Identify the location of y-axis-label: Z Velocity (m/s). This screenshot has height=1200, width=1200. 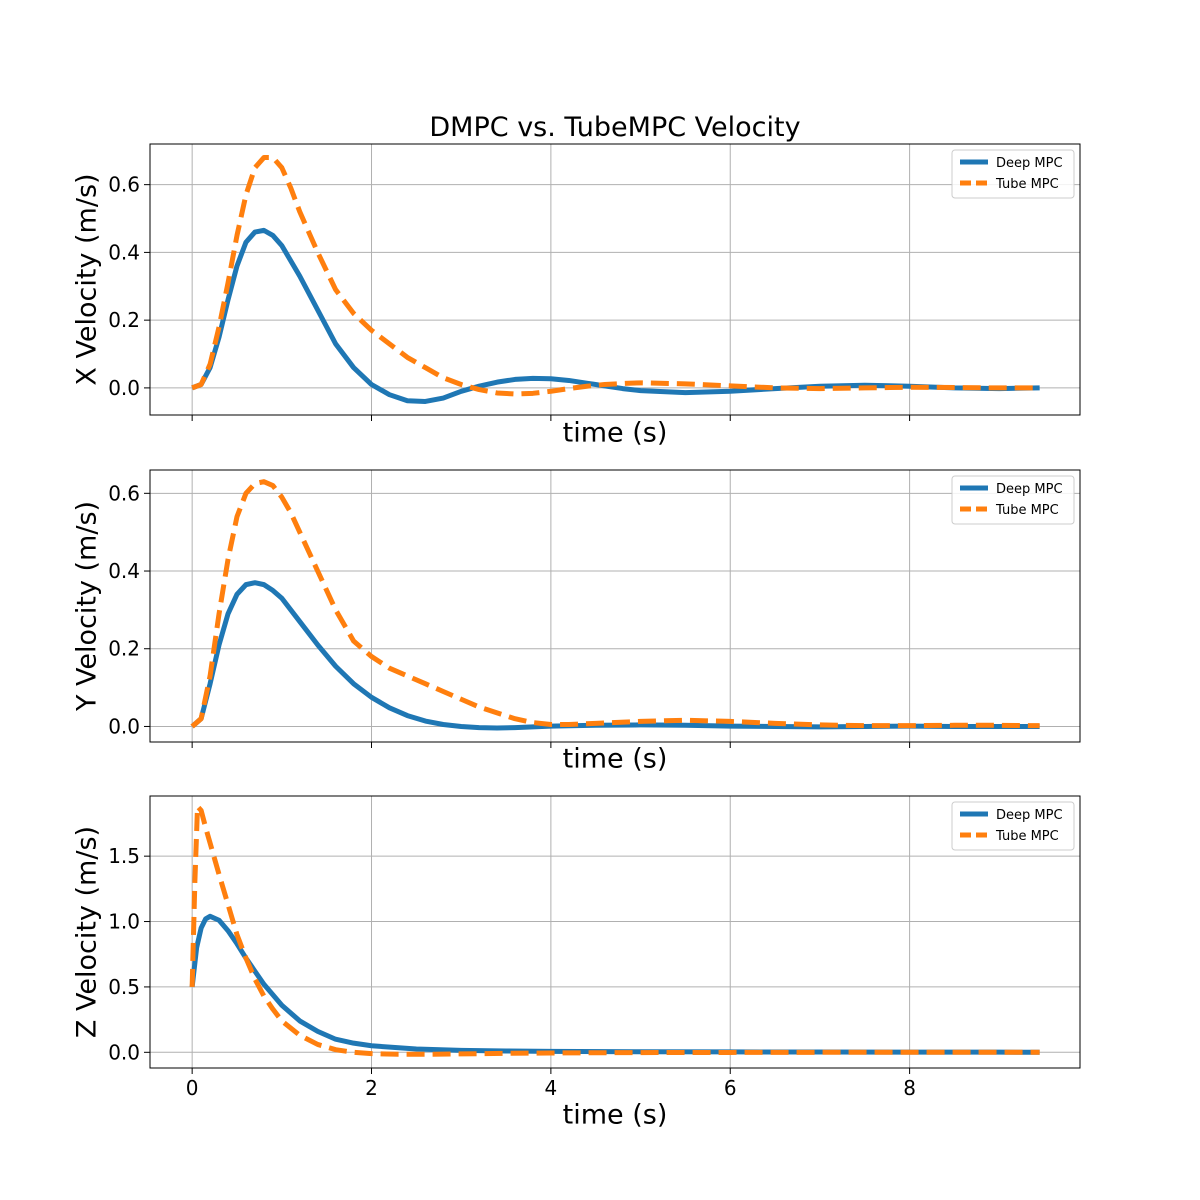
(87, 932).